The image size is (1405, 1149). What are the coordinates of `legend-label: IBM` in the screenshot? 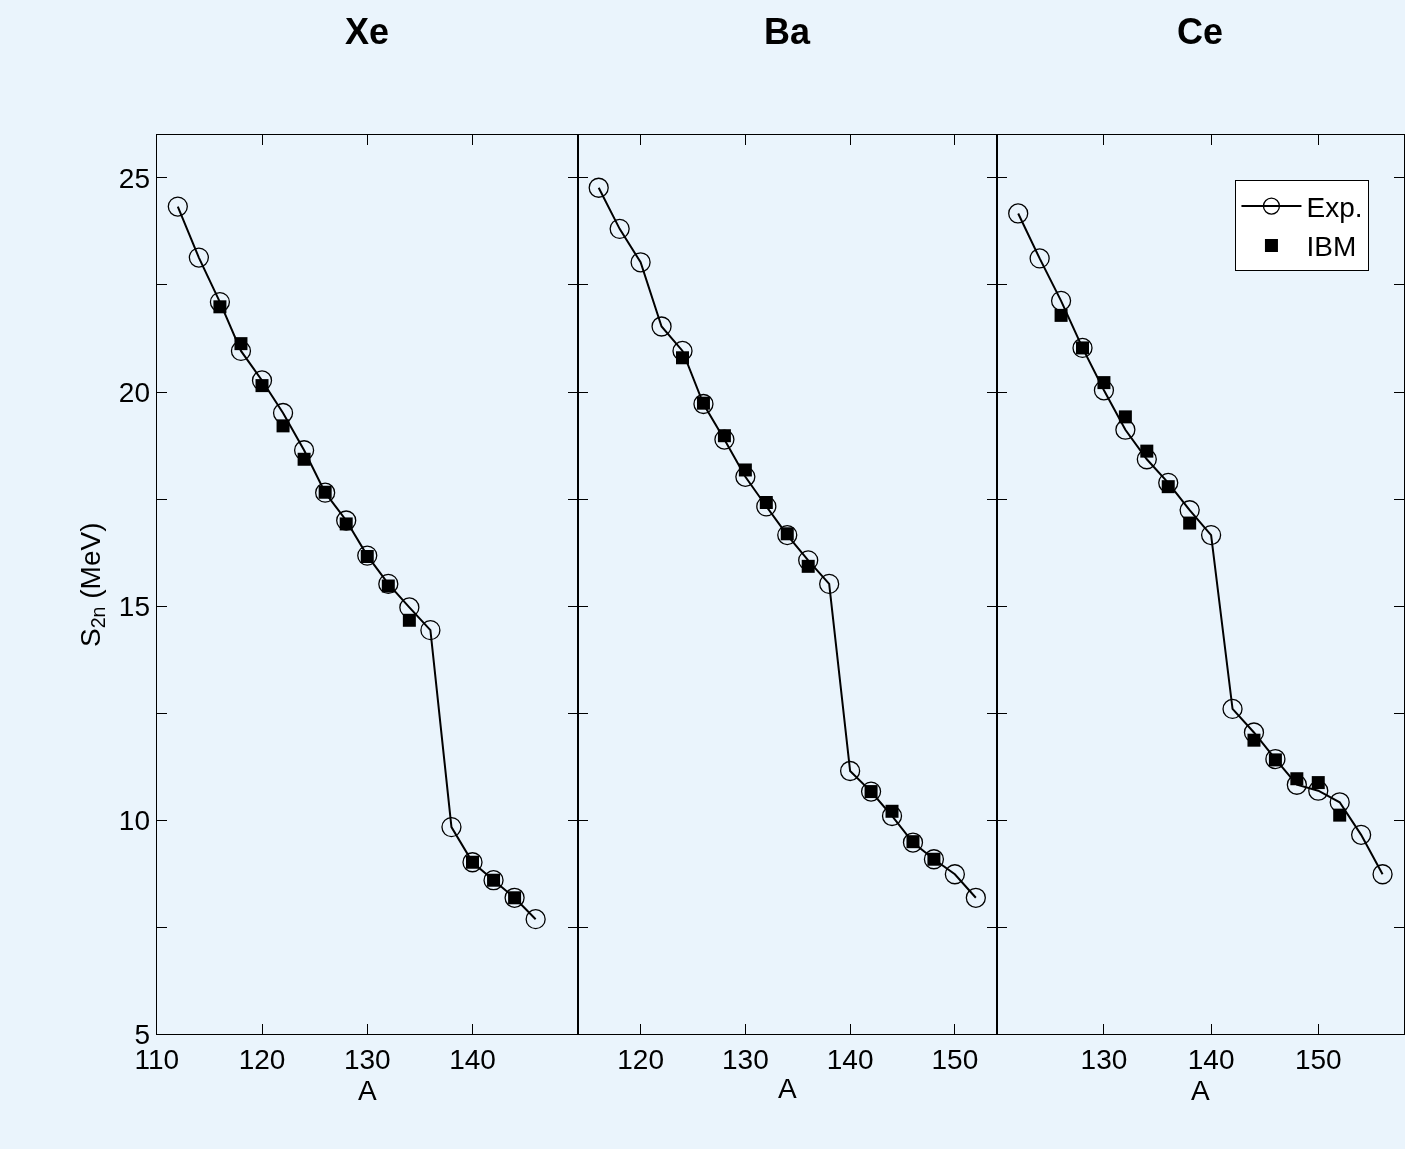 It's located at (1331, 247).